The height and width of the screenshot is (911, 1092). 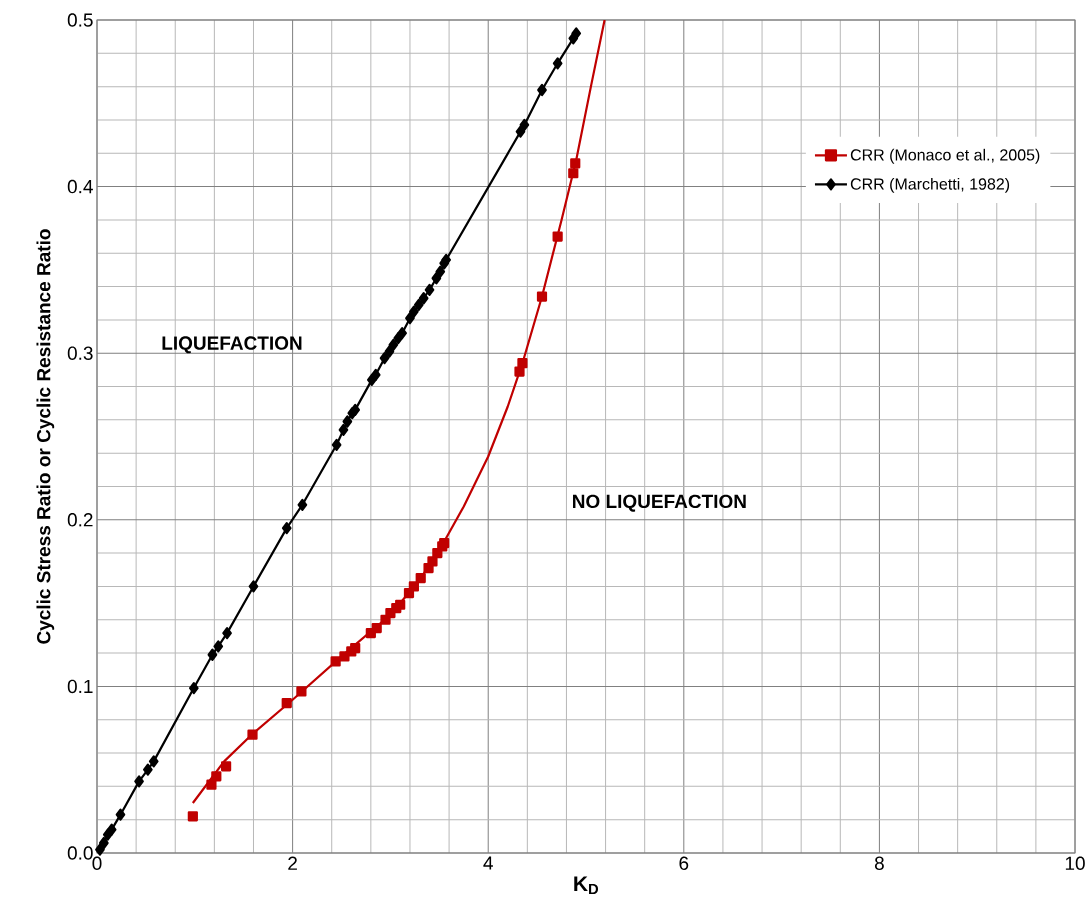 What do you see at coordinates (80, 353) in the screenshot?
I see `y-tick-label: 0.3` at bounding box center [80, 353].